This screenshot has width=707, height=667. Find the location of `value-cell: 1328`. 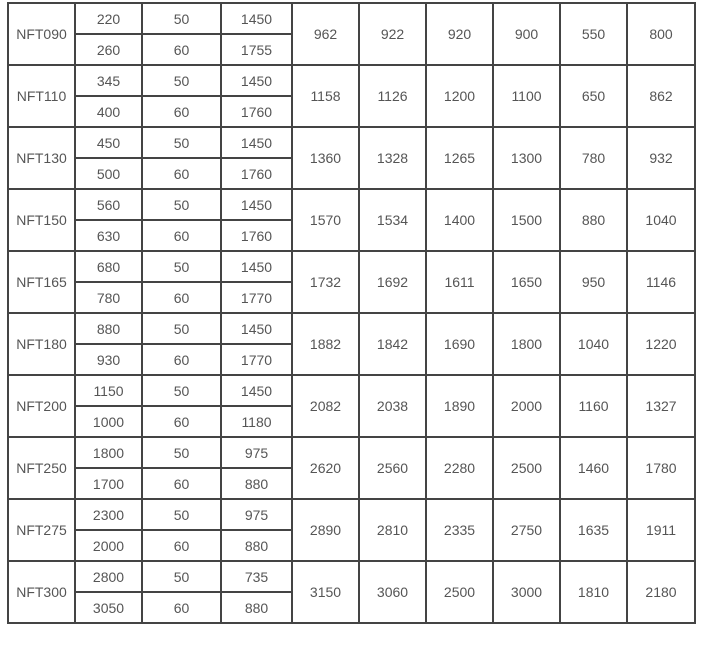

value-cell: 1328 is located at coordinates (392, 158).